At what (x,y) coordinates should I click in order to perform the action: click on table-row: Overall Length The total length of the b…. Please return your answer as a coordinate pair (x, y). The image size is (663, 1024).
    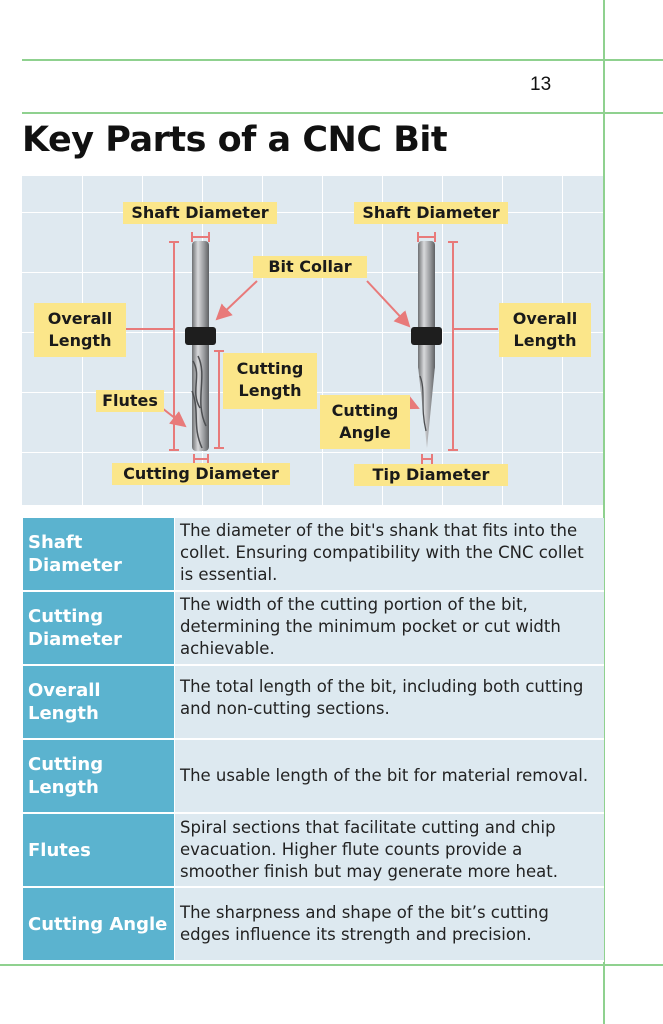
    Looking at the image, I should click on (313, 703).